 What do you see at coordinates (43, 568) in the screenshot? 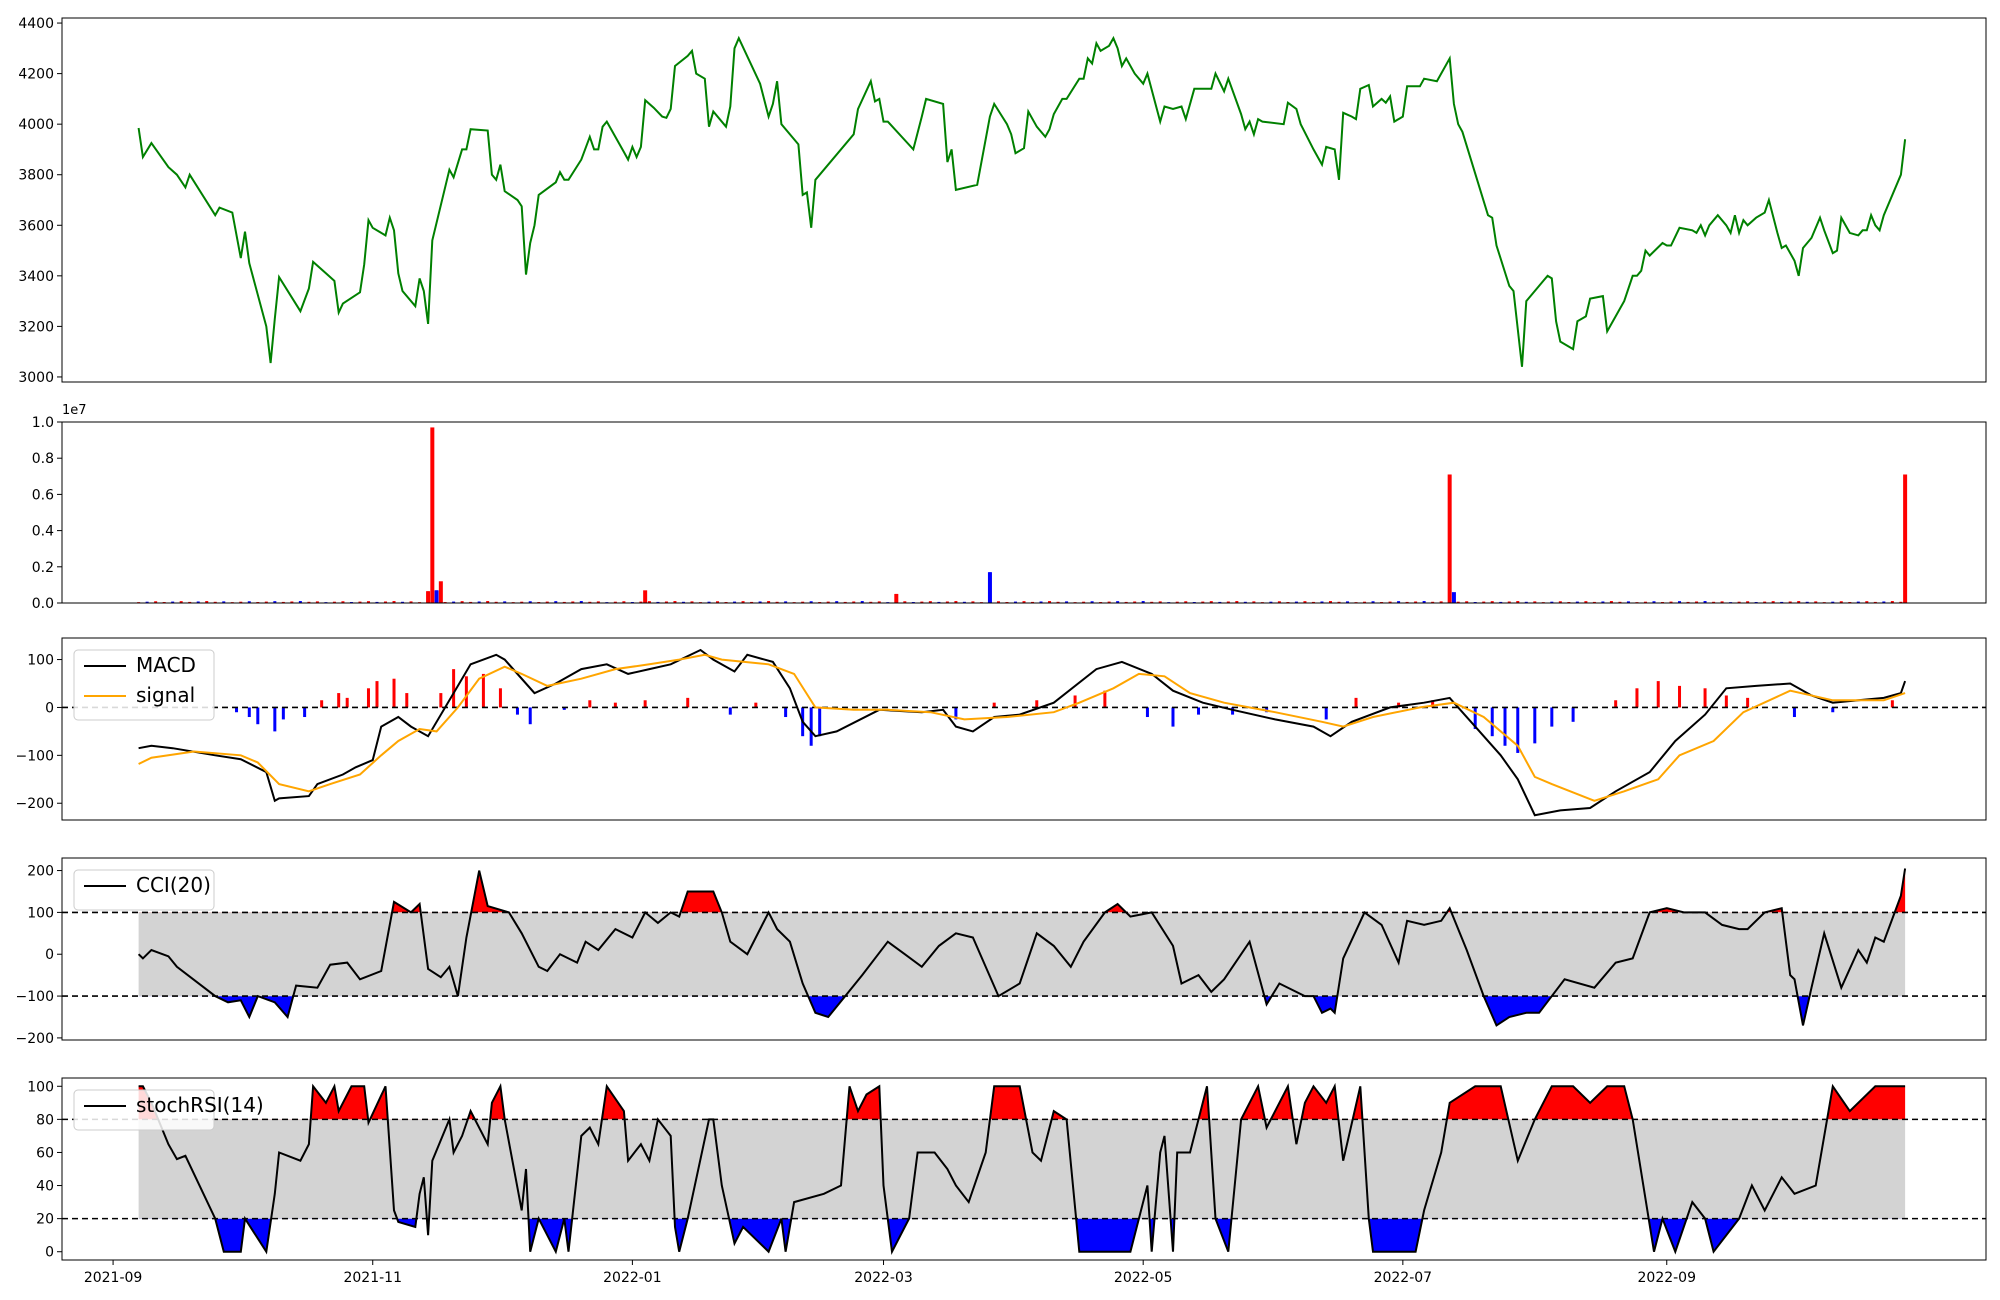
I see `y-tick-label: 0.2` at bounding box center [43, 568].